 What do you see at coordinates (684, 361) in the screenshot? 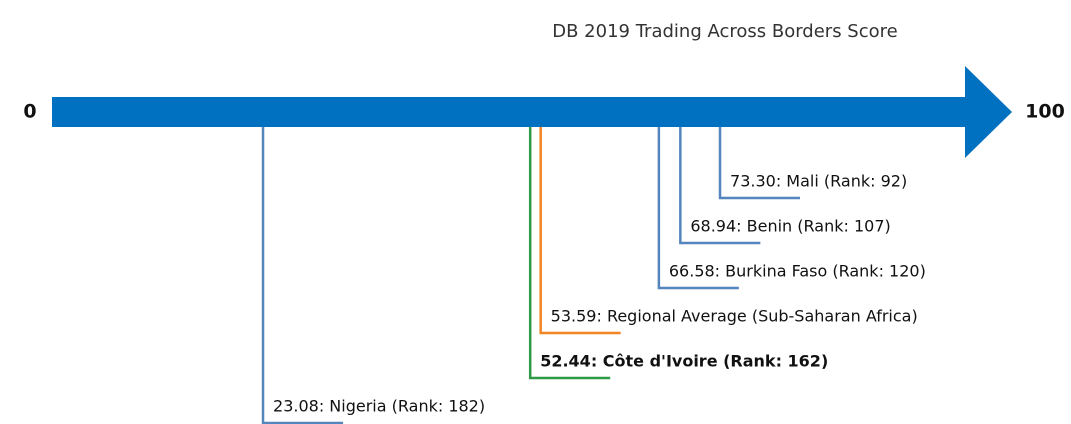
I see `marker-label: 52.44: Côte d'Ivoire (Rank: 162)` at bounding box center [684, 361].